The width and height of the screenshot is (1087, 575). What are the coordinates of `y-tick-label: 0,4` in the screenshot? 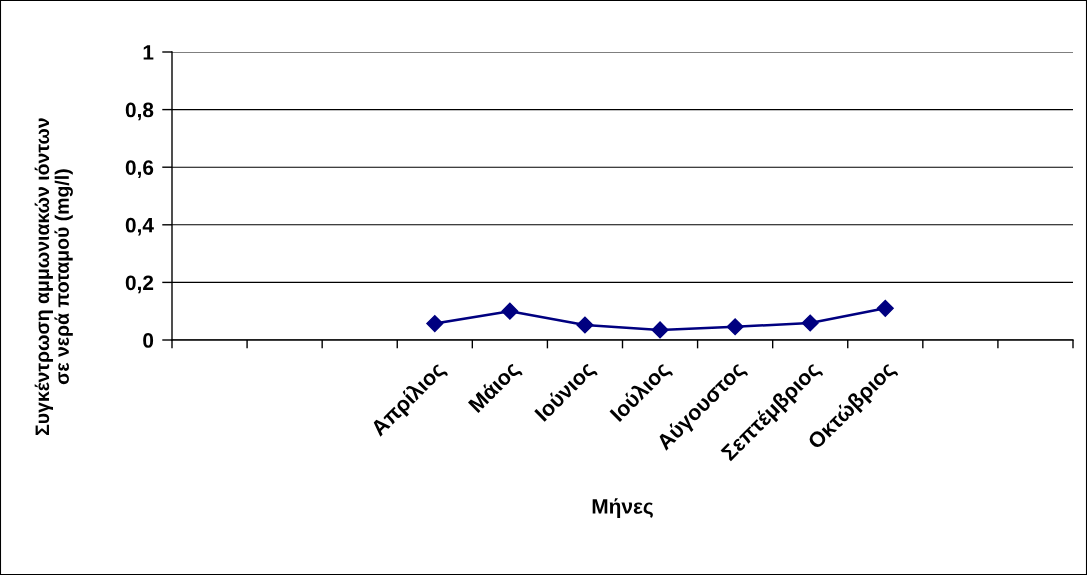 It's located at (139, 226).